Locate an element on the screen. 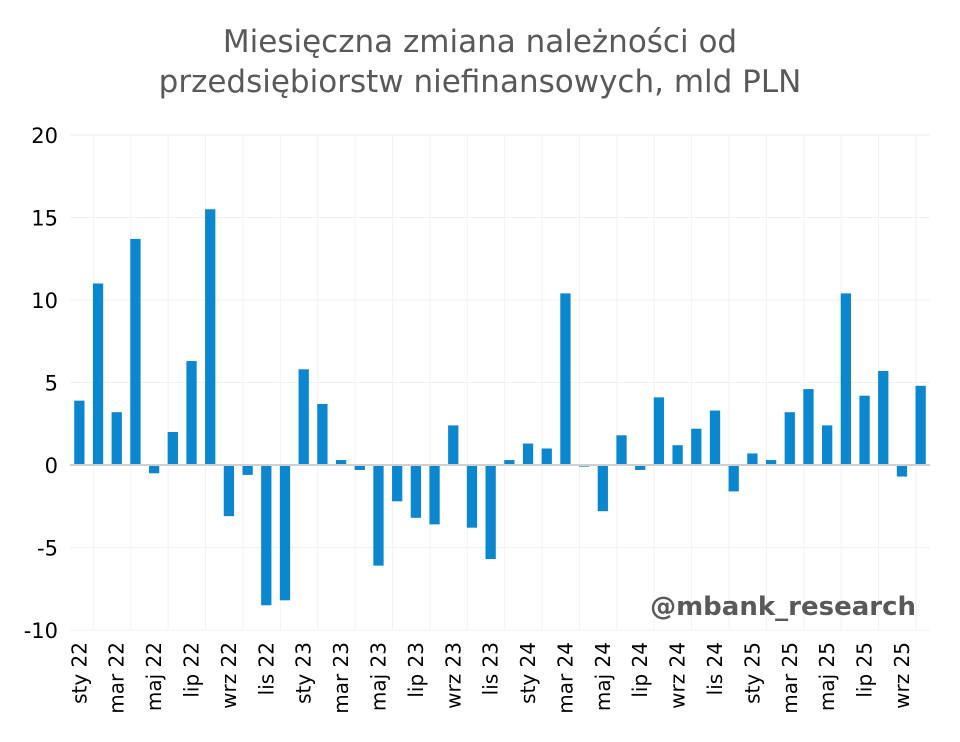 Image resolution: width=960 pixels, height=742 pixels. x-tick-label: mar 23 is located at coordinates (341, 678).